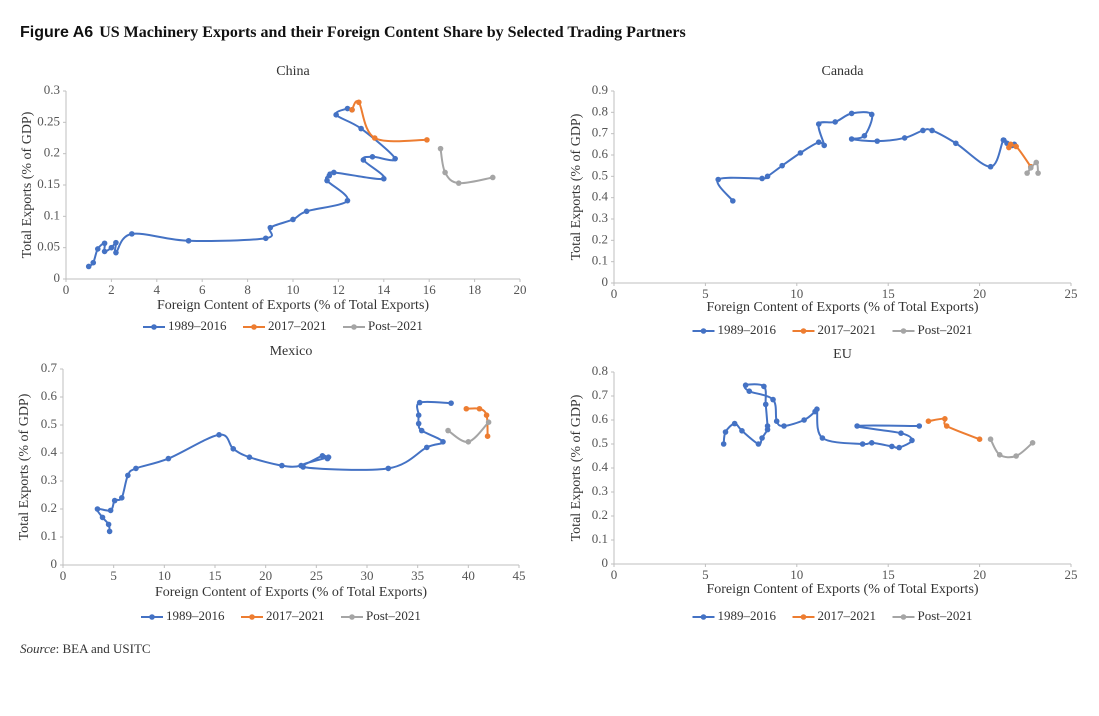  I want to click on x-tick-label: 20, so click(979, 293).